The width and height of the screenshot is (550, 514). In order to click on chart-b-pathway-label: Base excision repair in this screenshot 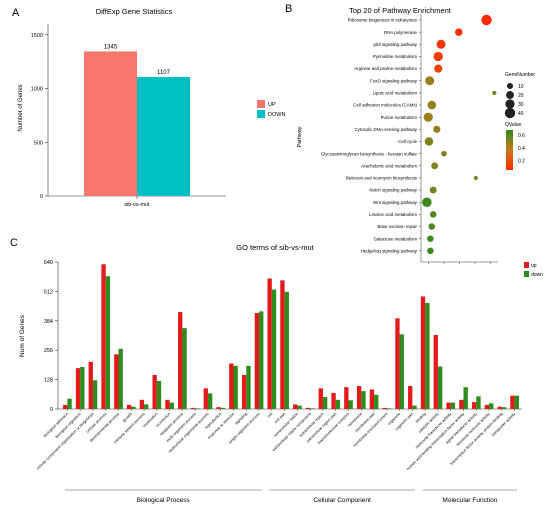, I will do `click(397, 226)`.